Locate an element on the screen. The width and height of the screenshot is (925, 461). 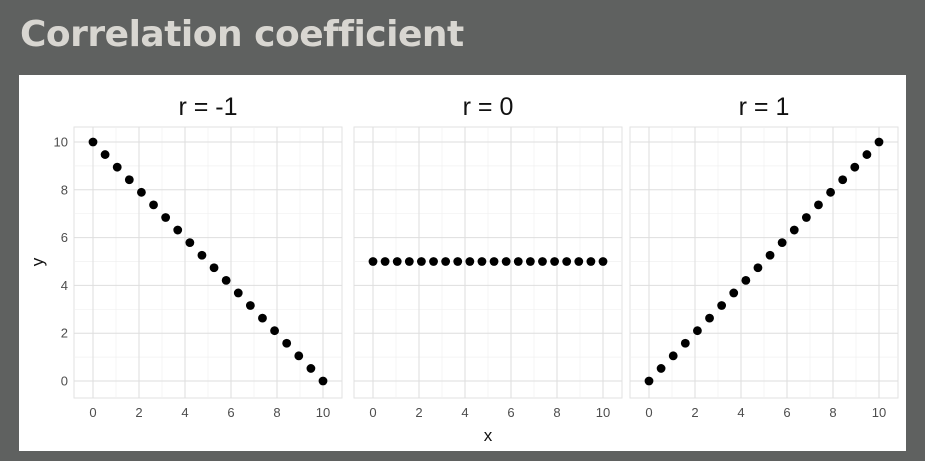
y-tick-label: 0 is located at coordinates (64, 381).